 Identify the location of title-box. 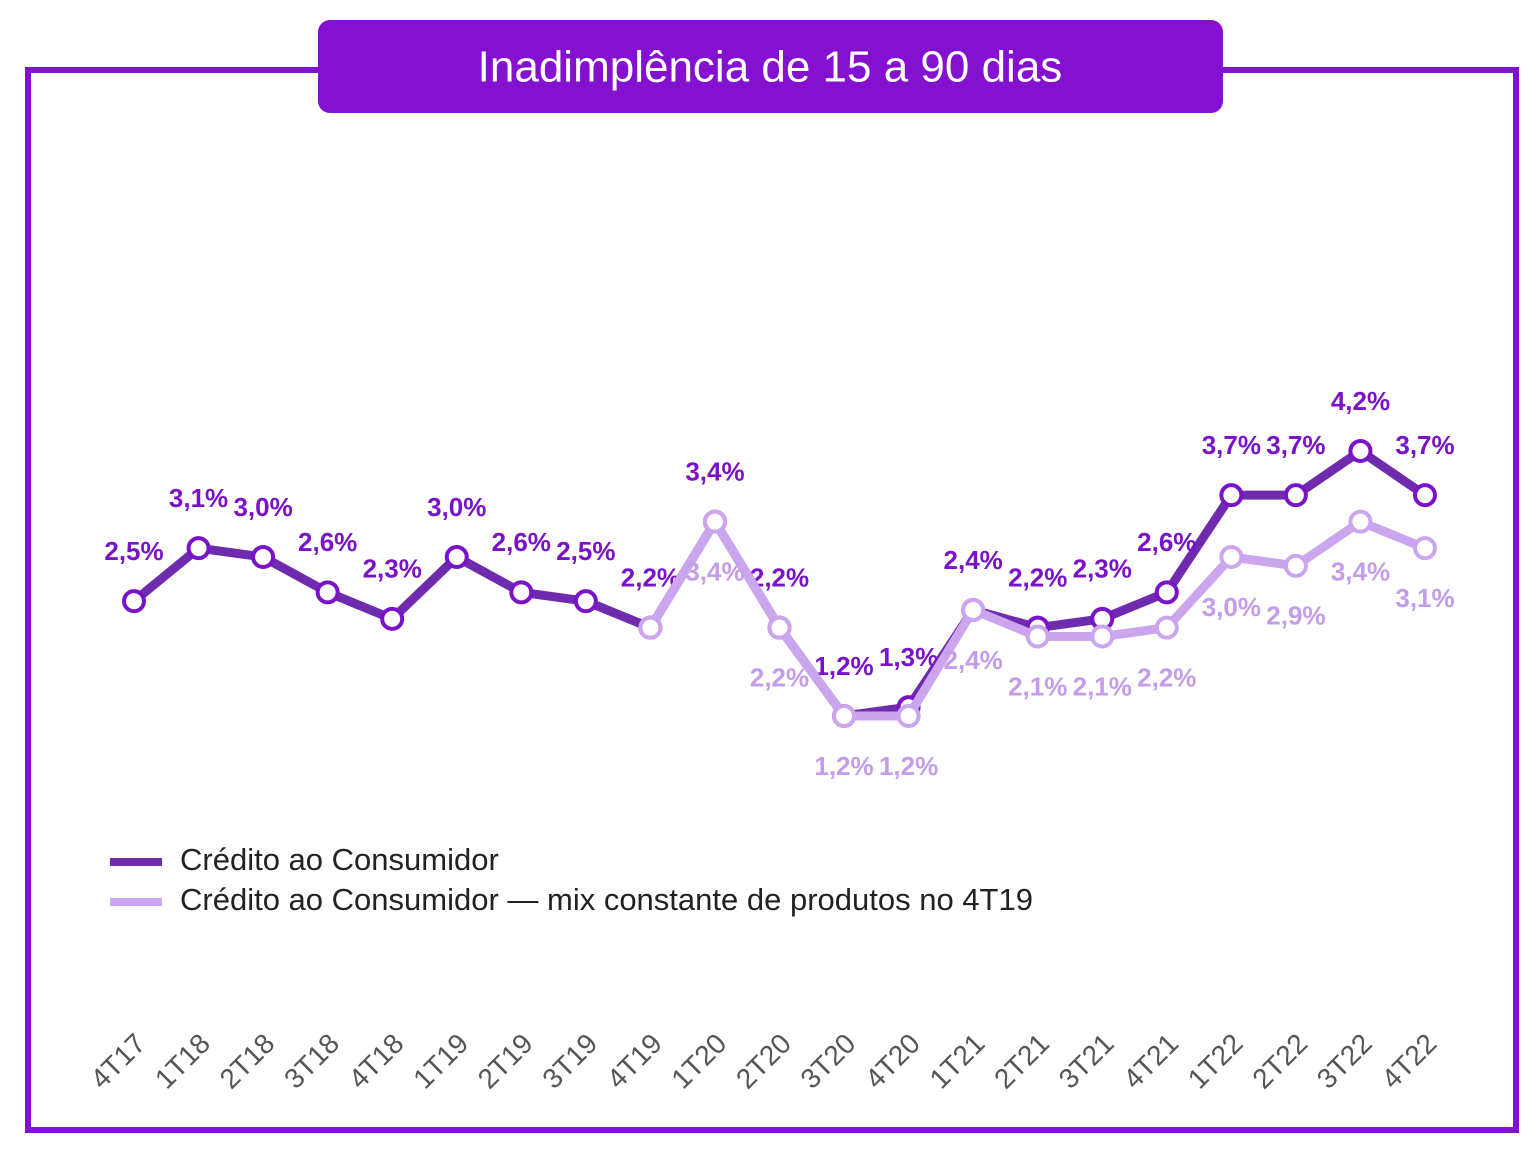
(770, 66).